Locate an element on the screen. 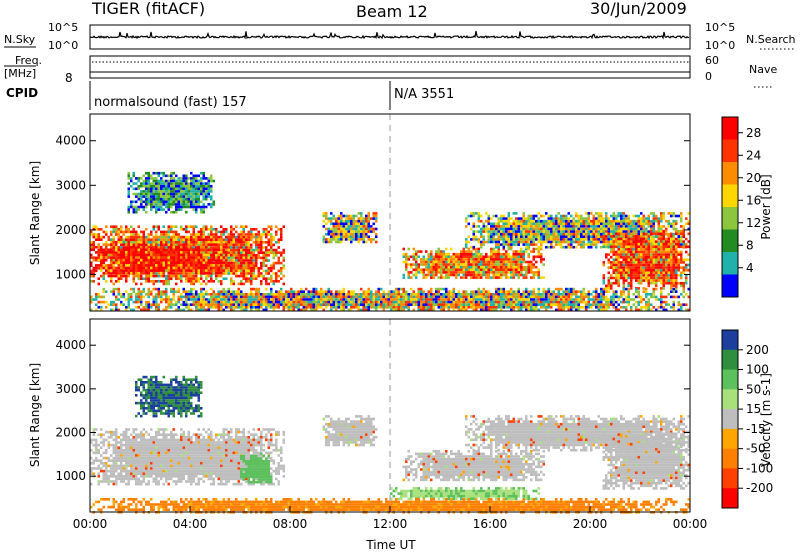 Image resolution: width=800 pixels, height=554 pixels. sky-trace is located at coordinates (389, 35).